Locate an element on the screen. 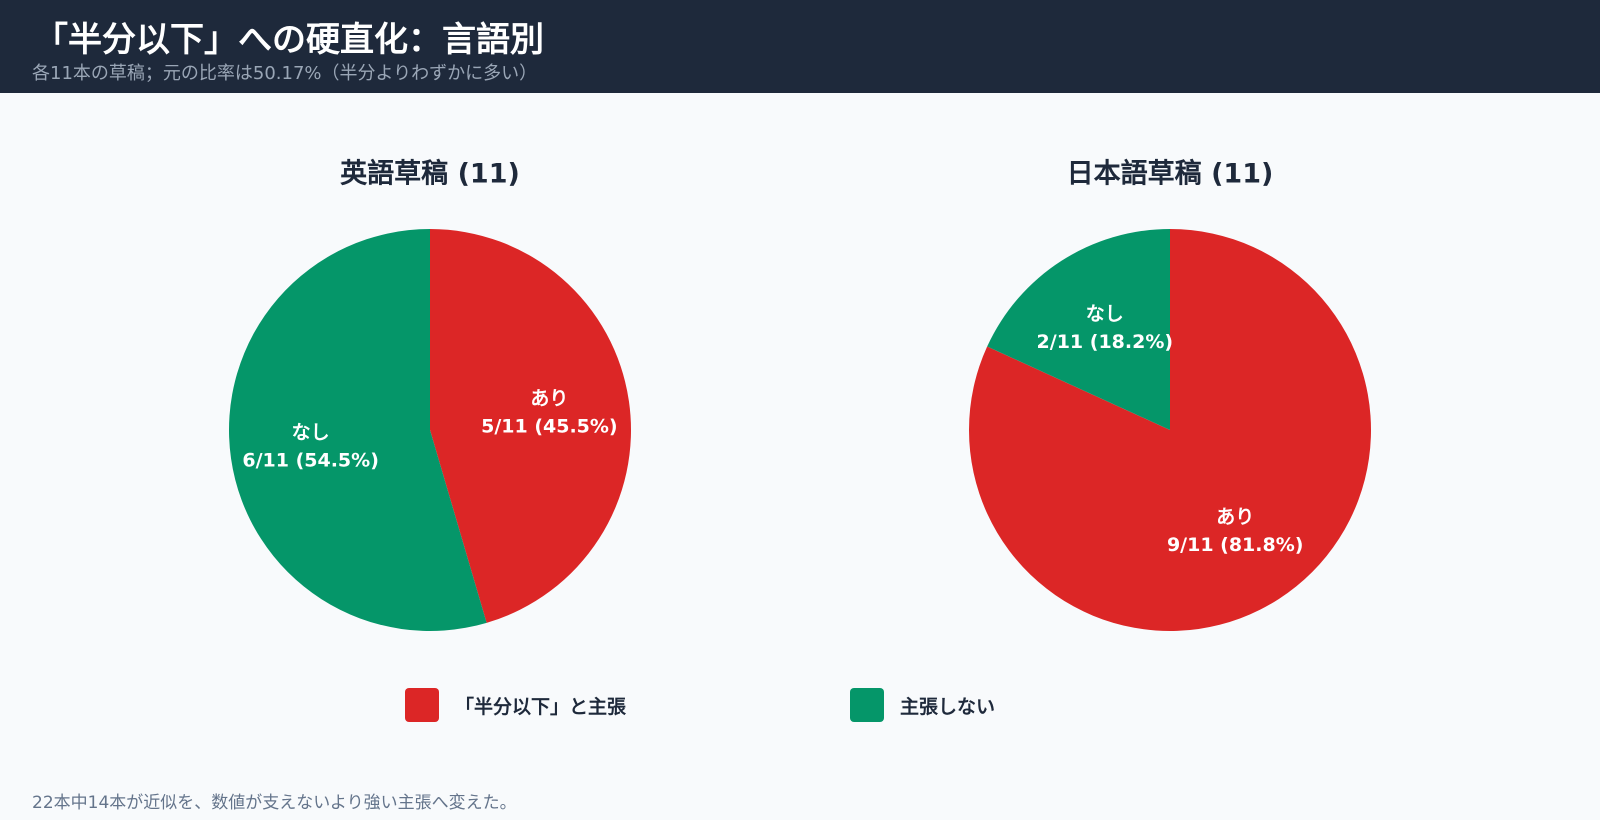 Image resolution: width=1600 pixels, height=820 pixels. pie-chart-1: 英語草稿 (11) あり 5/11 (45.5%) なし 6/11 (54.5%) is located at coordinates (429, 395).